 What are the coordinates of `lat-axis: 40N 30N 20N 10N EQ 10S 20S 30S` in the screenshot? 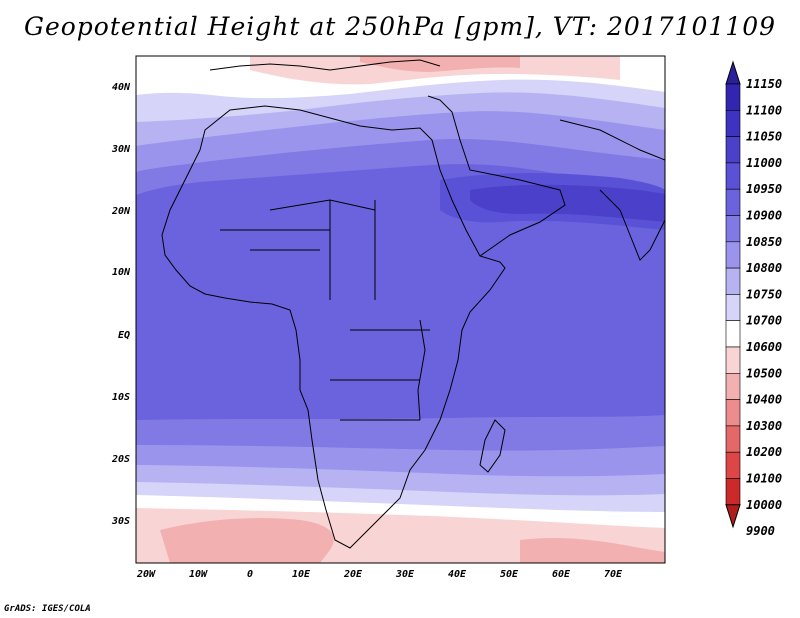 It's located at (121, 304).